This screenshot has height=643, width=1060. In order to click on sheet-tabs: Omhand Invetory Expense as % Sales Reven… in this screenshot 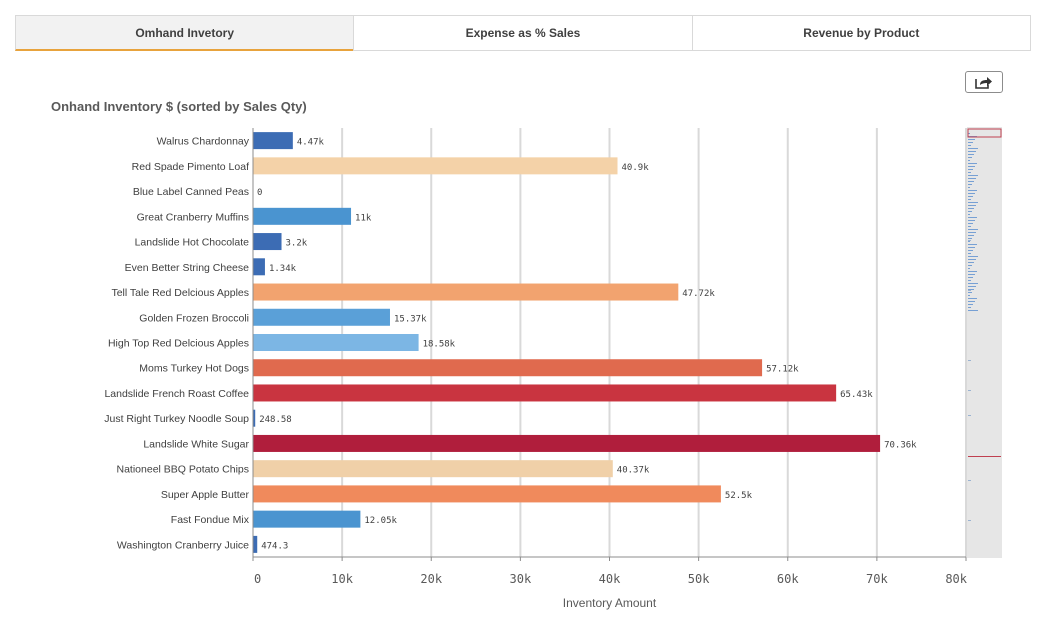, I will do `click(523, 33)`.